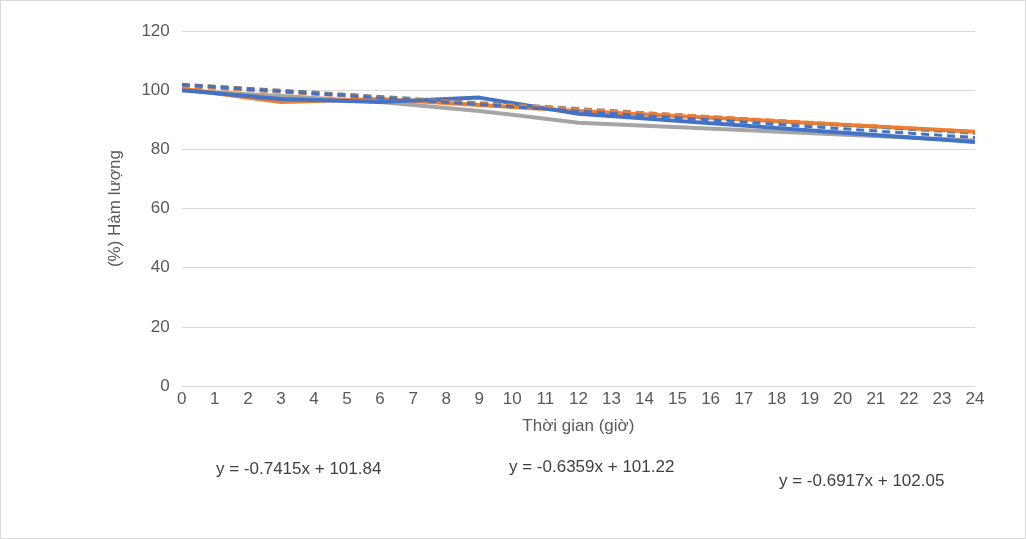 The width and height of the screenshot is (1026, 539). I want to click on y-tick-label: 0, so click(165, 385).